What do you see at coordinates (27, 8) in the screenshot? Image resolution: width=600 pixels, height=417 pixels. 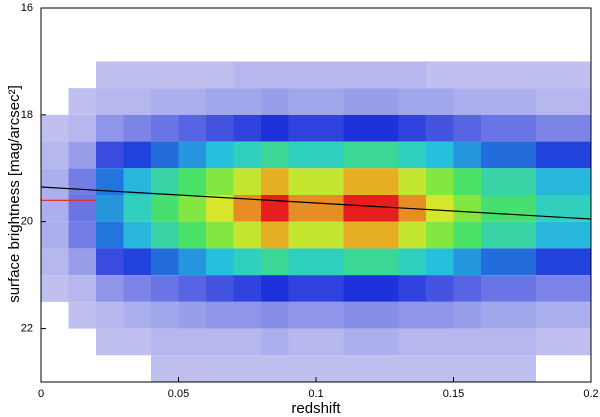 I see `y-tick-label: 16` at bounding box center [27, 8].